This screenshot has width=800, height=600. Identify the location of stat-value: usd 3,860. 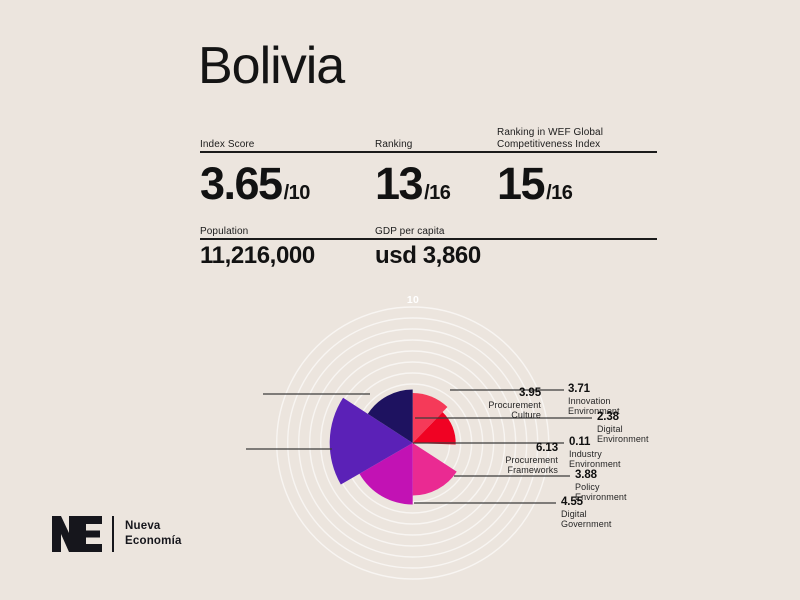
(428, 256).